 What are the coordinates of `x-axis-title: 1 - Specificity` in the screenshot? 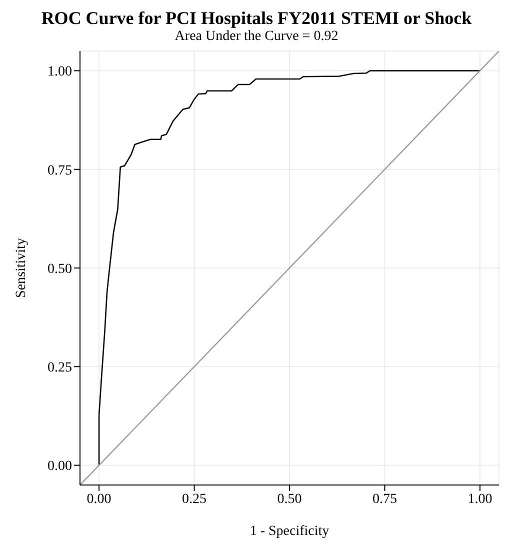 It's located at (290, 531).